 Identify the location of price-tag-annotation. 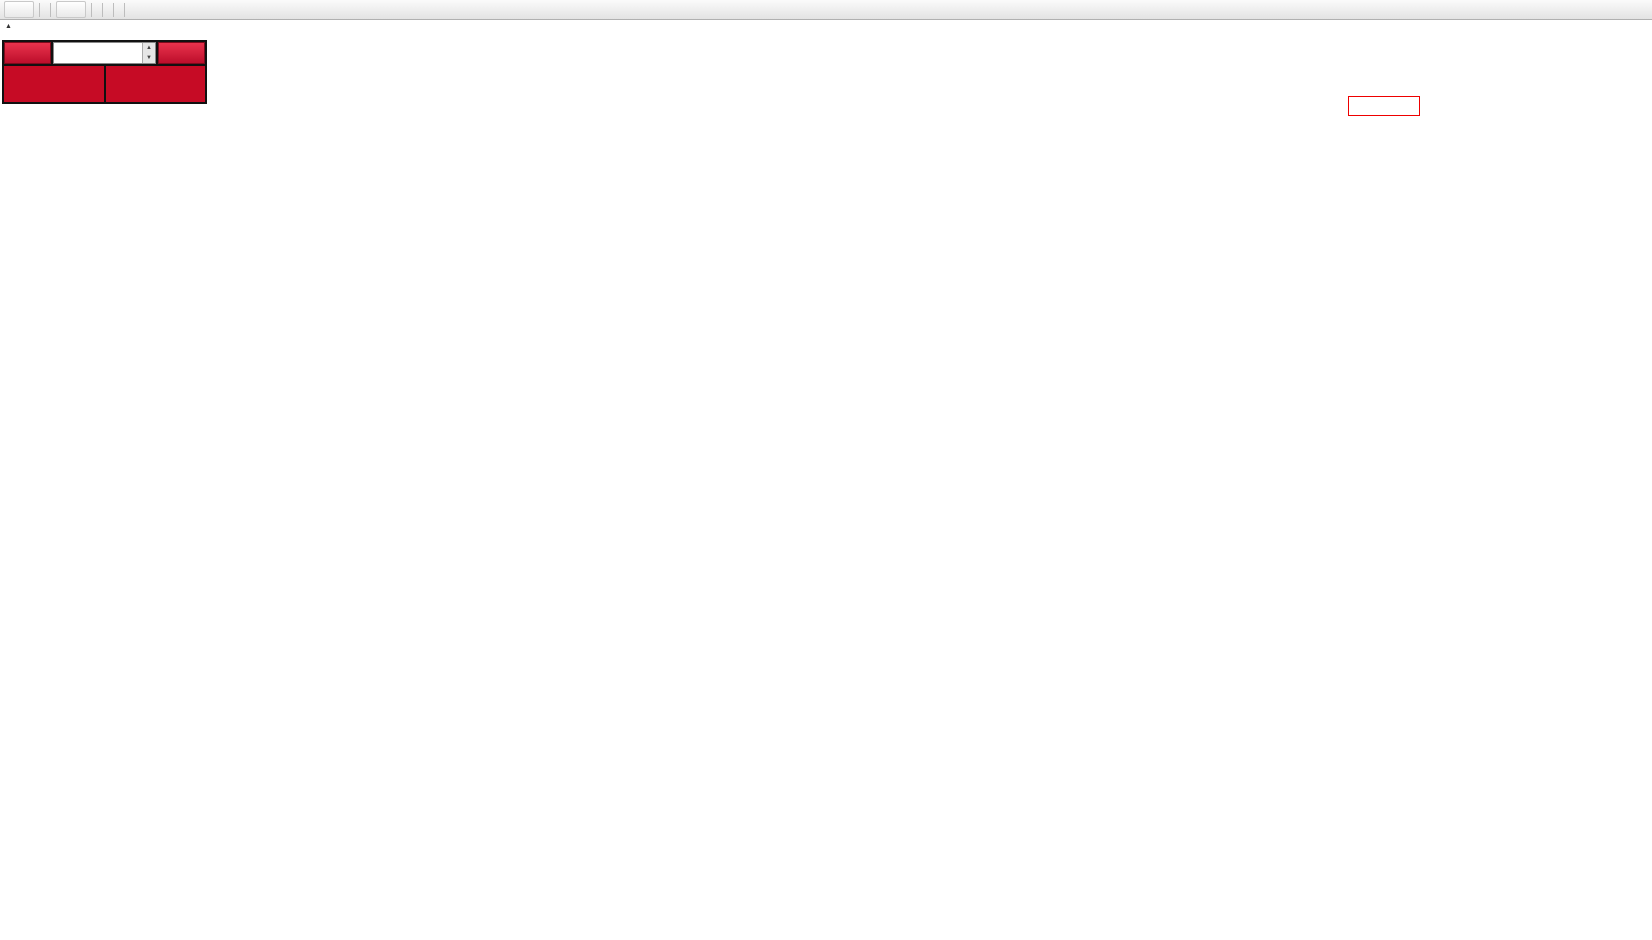
(1384, 106).